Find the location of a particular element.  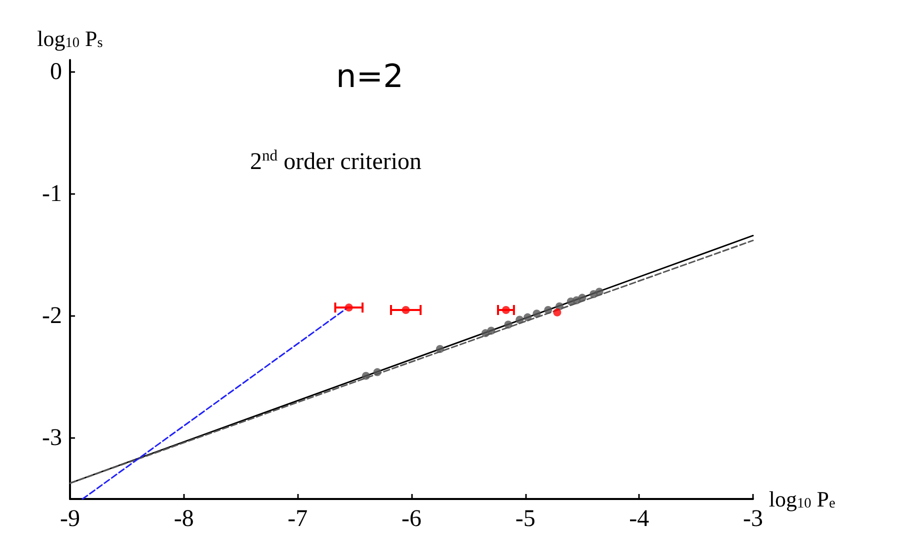

x-tick-label: -4 is located at coordinates (639, 519).